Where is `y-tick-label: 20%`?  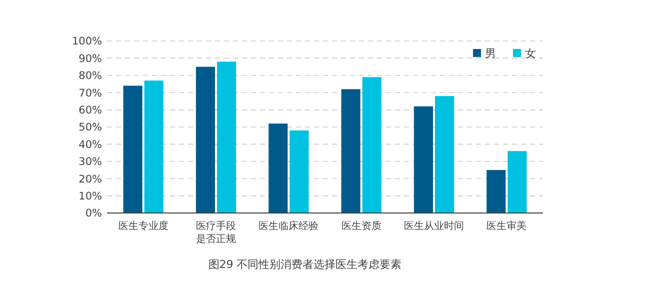
y-tick-label: 20% is located at coordinates (90, 179).